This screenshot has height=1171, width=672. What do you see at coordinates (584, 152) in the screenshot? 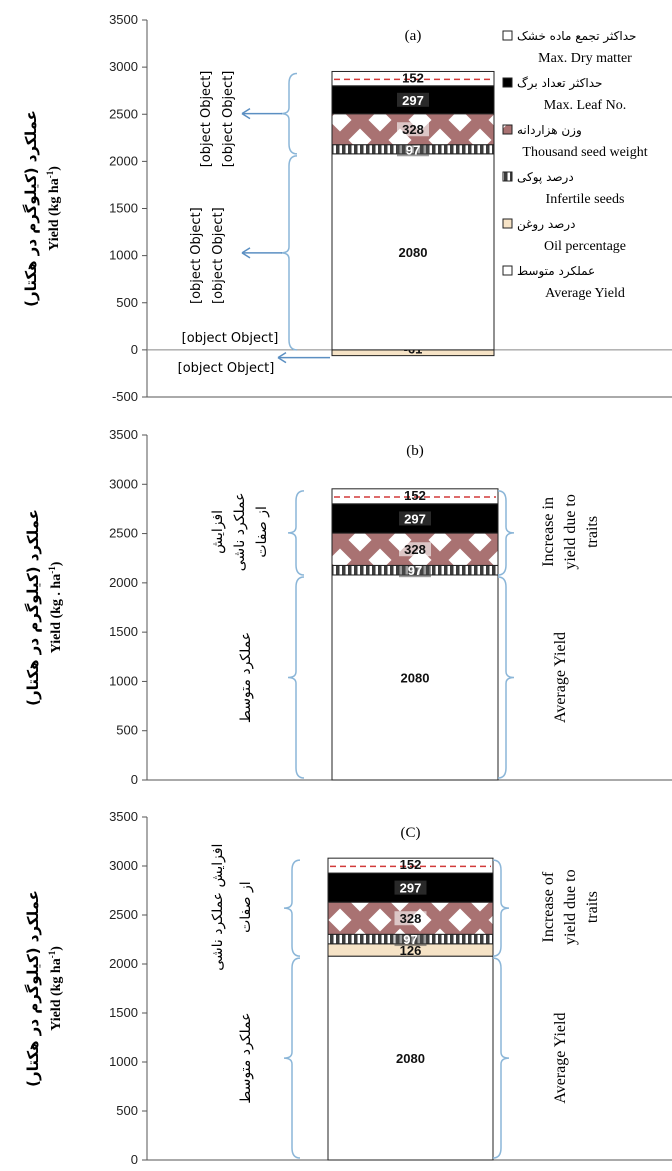
I see `legend-label-en: Thousand seed weight` at bounding box center [584, 152].